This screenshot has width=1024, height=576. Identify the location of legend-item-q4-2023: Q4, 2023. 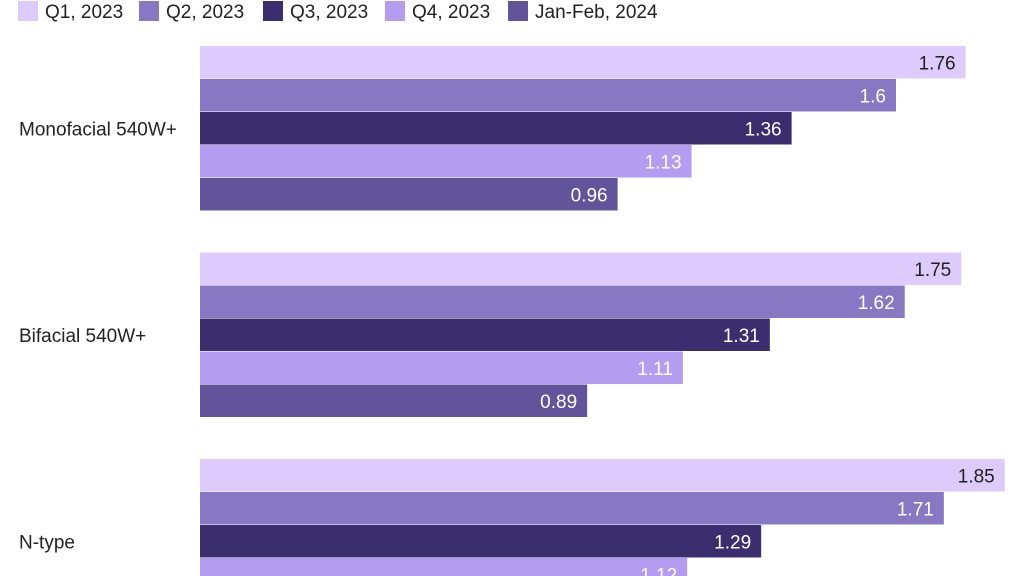
(437, 12).